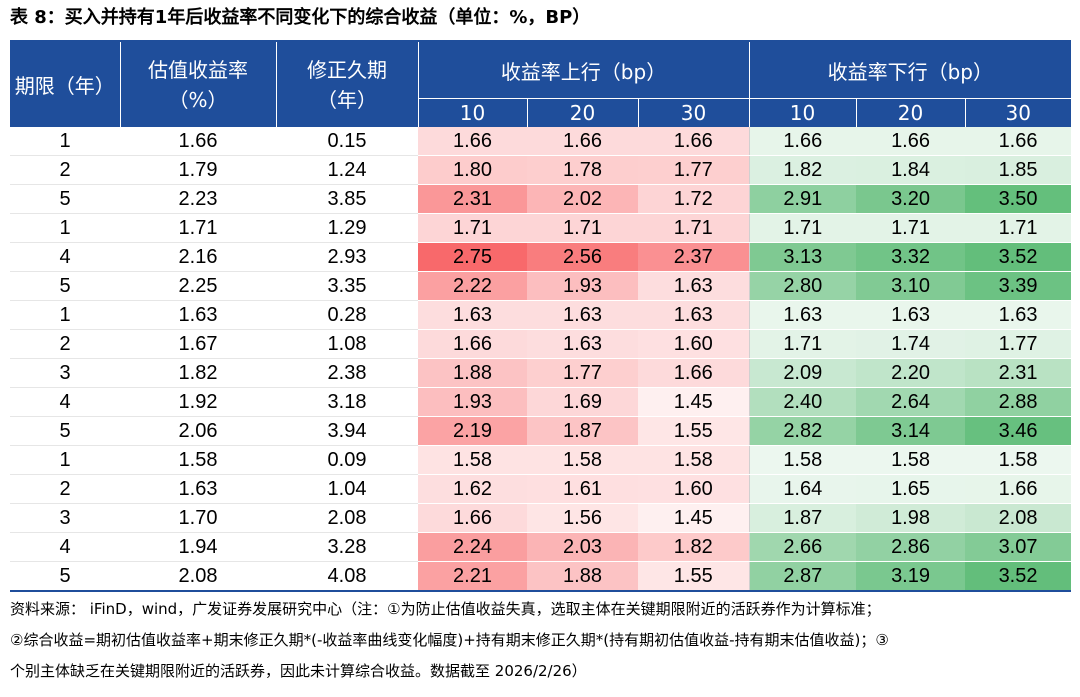  What do you see at coordinates (472, 518) in the screenshot?
I see `cell-yield-up-10: 1.66` at bounding box center [472, 518].